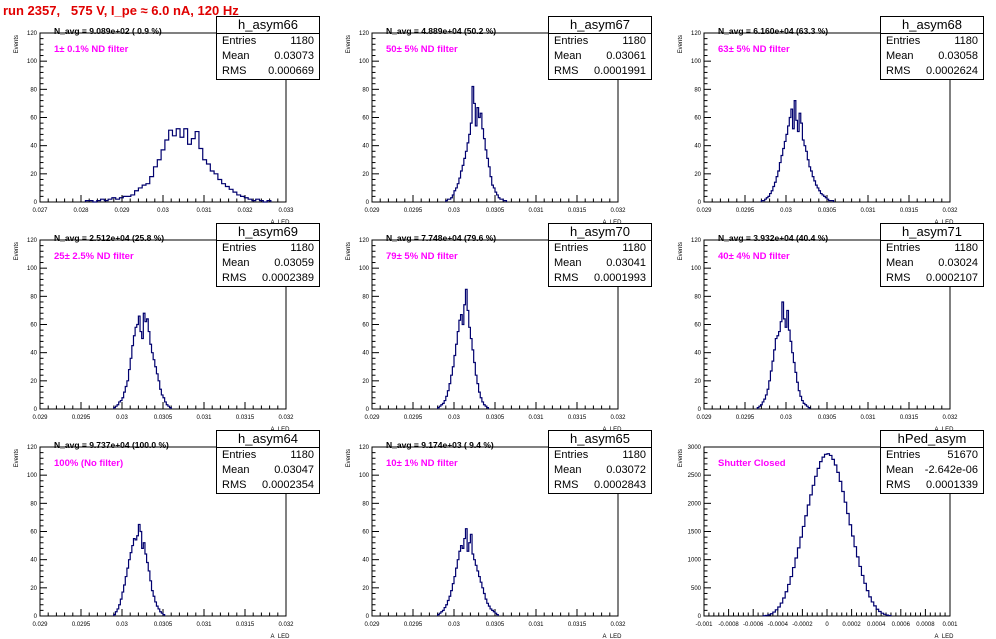  I want to click on stat-value: 0.03058, so click(958, 56).